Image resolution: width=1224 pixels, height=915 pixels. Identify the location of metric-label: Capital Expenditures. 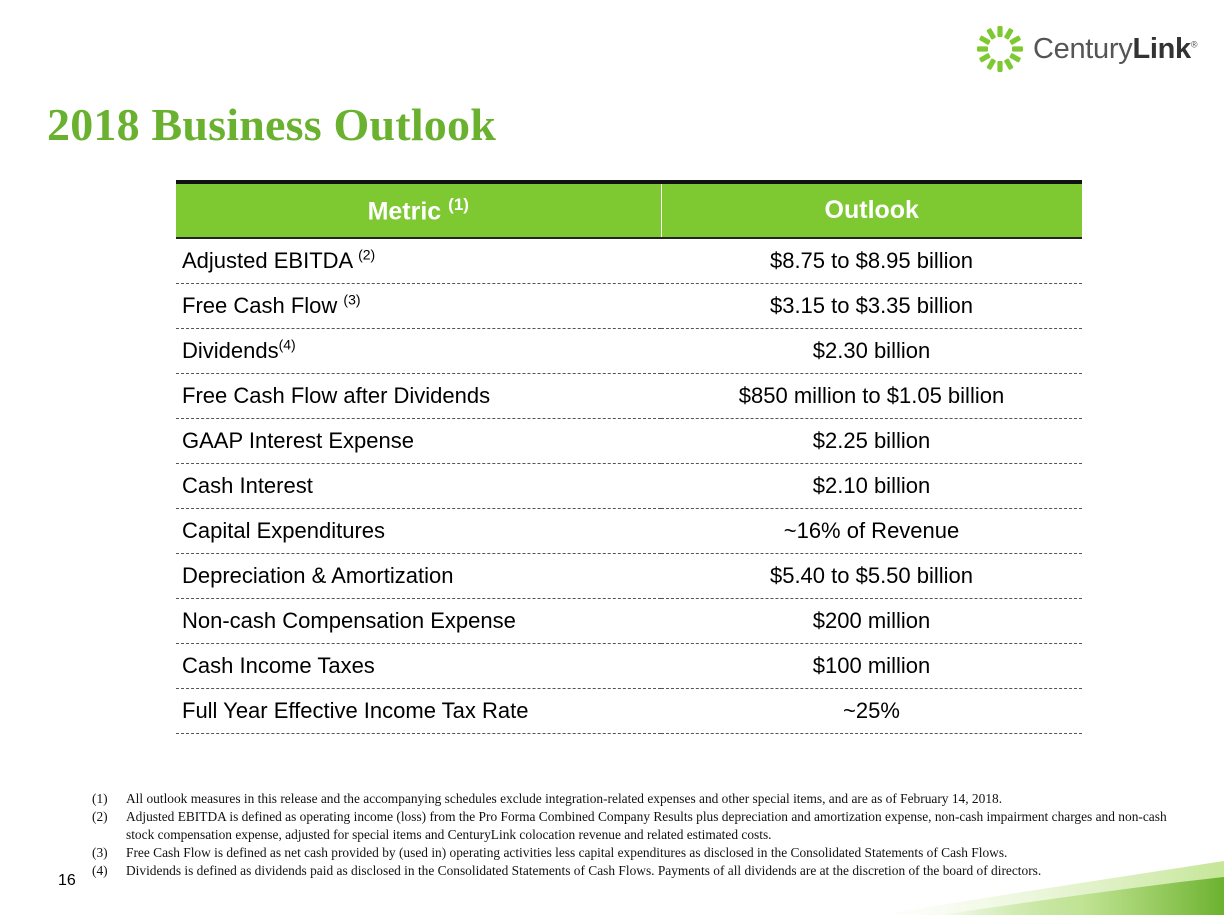
(284, 530).